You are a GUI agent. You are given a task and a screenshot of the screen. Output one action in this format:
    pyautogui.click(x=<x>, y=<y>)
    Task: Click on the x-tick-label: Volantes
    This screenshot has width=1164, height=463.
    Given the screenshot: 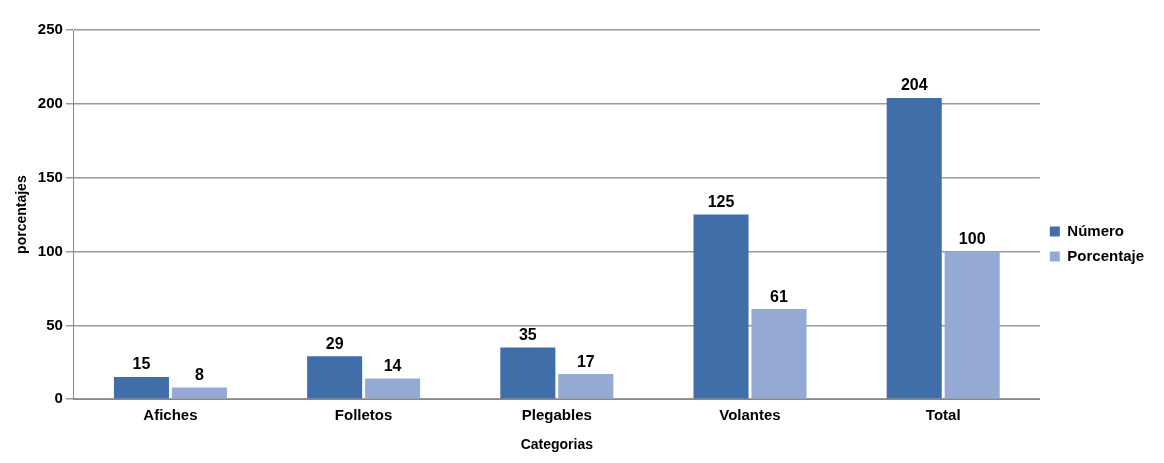 What is the action you would take?
    pyautogui.click(x=750, y=415)
    